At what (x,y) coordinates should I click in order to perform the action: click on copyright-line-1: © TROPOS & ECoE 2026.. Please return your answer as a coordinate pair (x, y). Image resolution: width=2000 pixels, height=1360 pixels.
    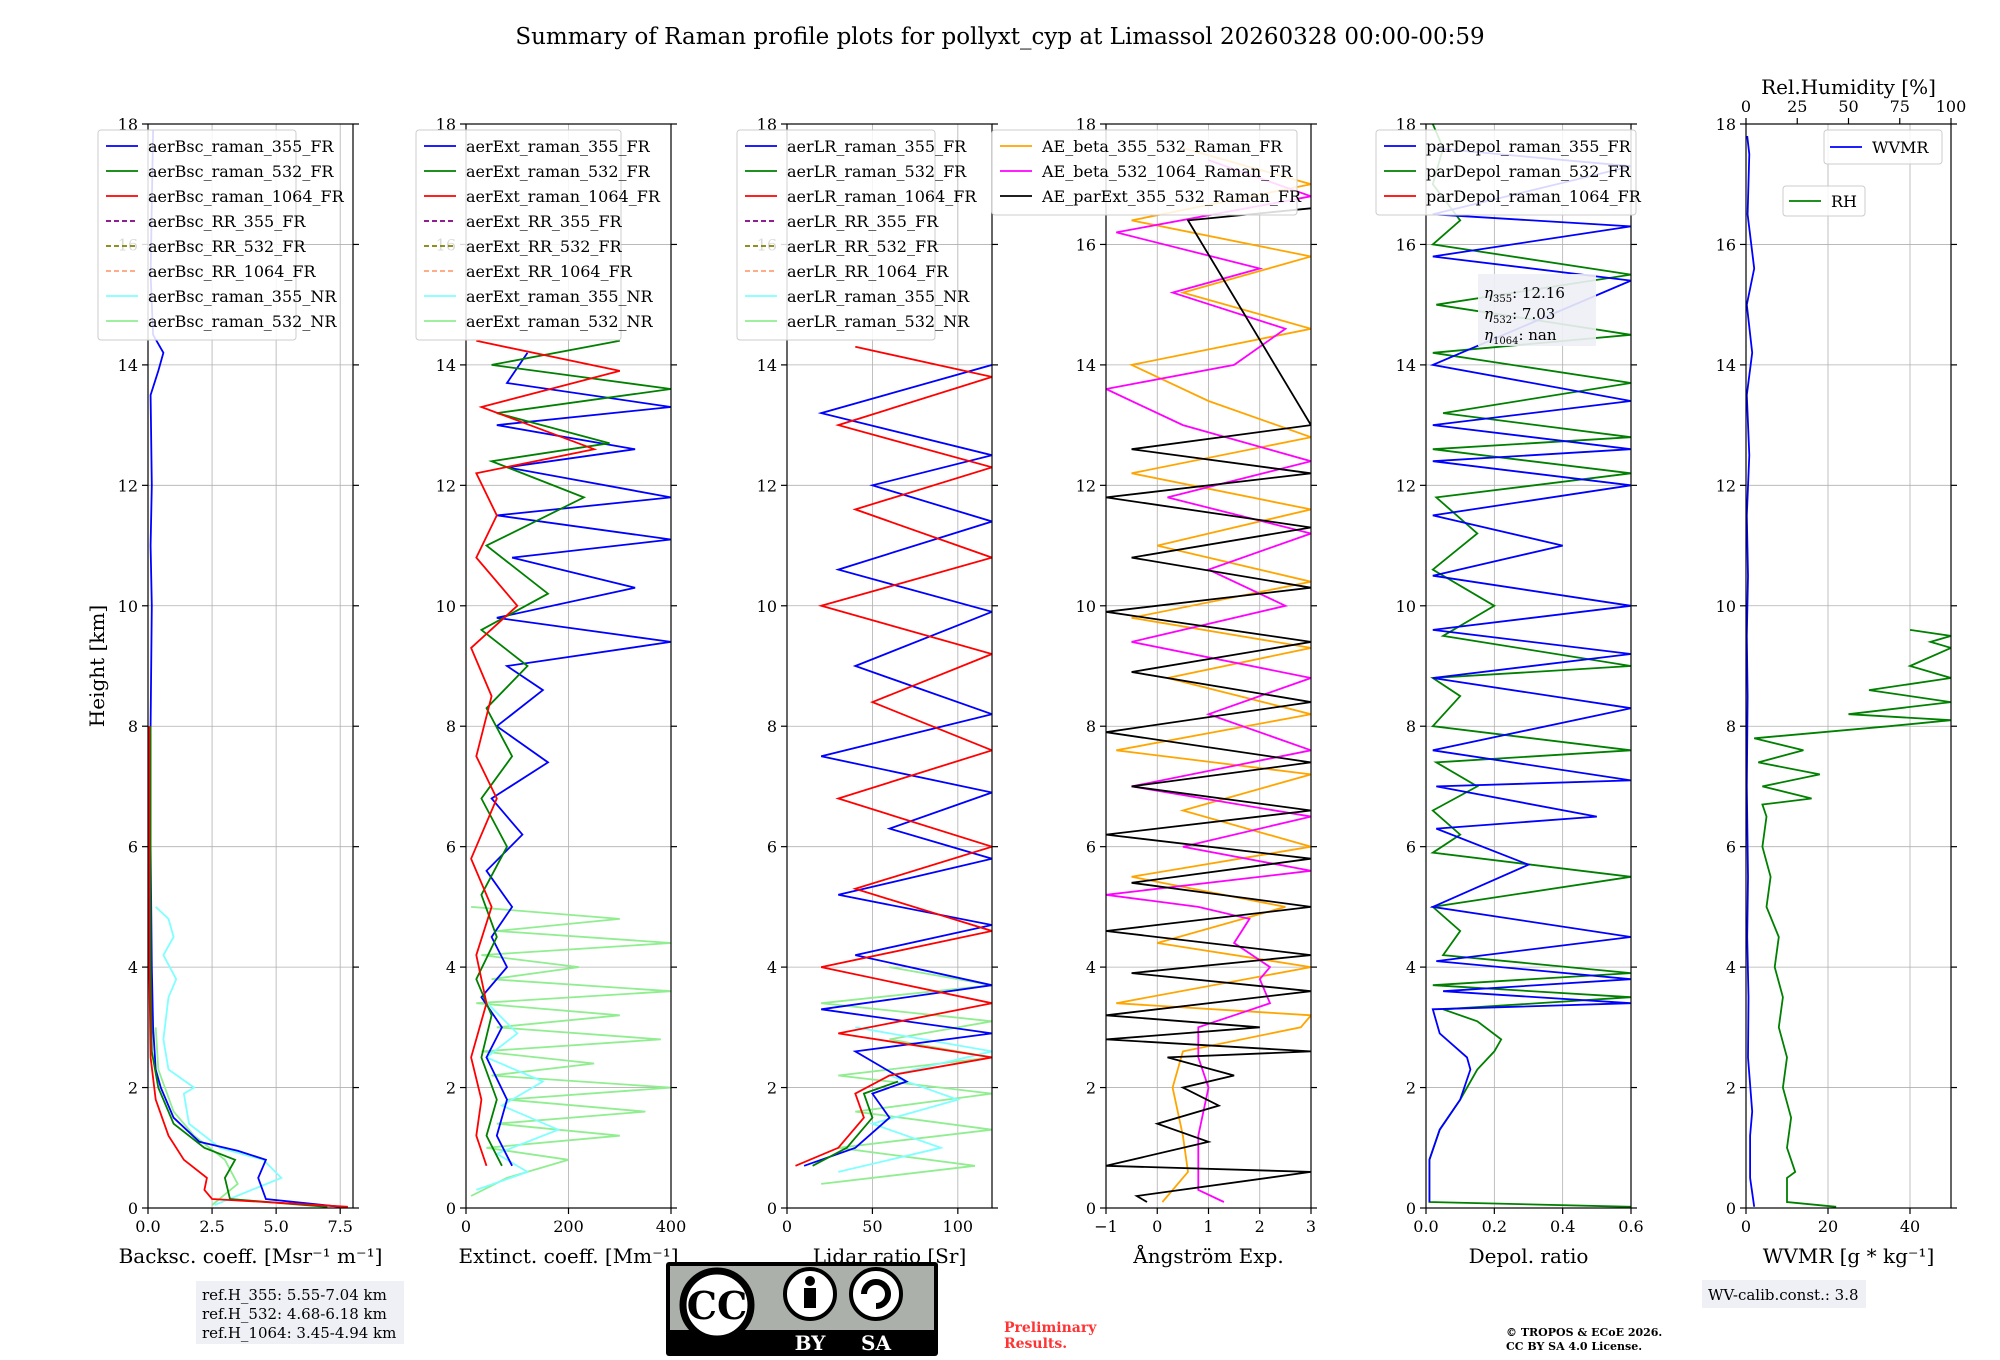
    Looking at the image, I should click on (1584, 1332).